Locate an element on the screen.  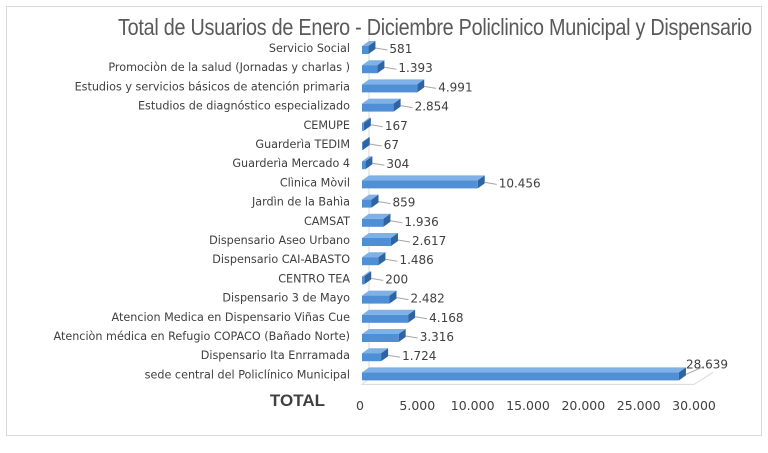
data-label: 67 is located at coordinates (391, 145).